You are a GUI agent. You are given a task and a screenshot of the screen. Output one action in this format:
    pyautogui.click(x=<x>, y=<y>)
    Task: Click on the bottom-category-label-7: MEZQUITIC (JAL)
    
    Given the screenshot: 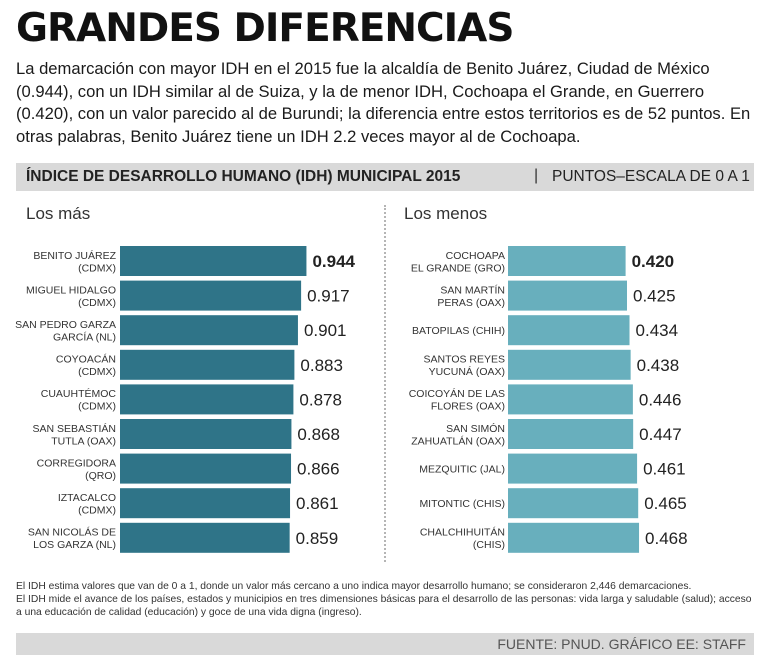 What is the action you would take?
    pyautogui.click(x=462, y=470)
    